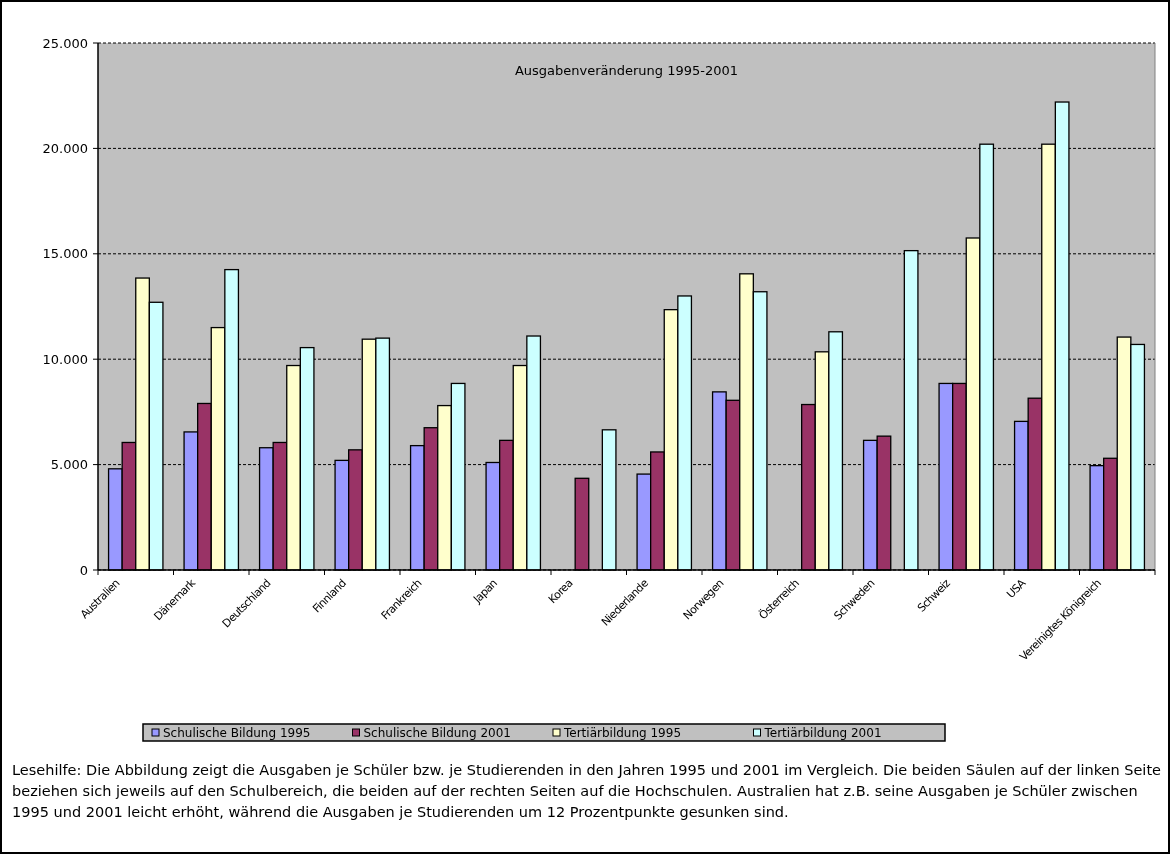 This screenshot has height=854, width=1170. What do you see at coordinates (65, 359) in the screenshot?
I see `y-tick-label: 10.000` at bounding box center [65, 359].